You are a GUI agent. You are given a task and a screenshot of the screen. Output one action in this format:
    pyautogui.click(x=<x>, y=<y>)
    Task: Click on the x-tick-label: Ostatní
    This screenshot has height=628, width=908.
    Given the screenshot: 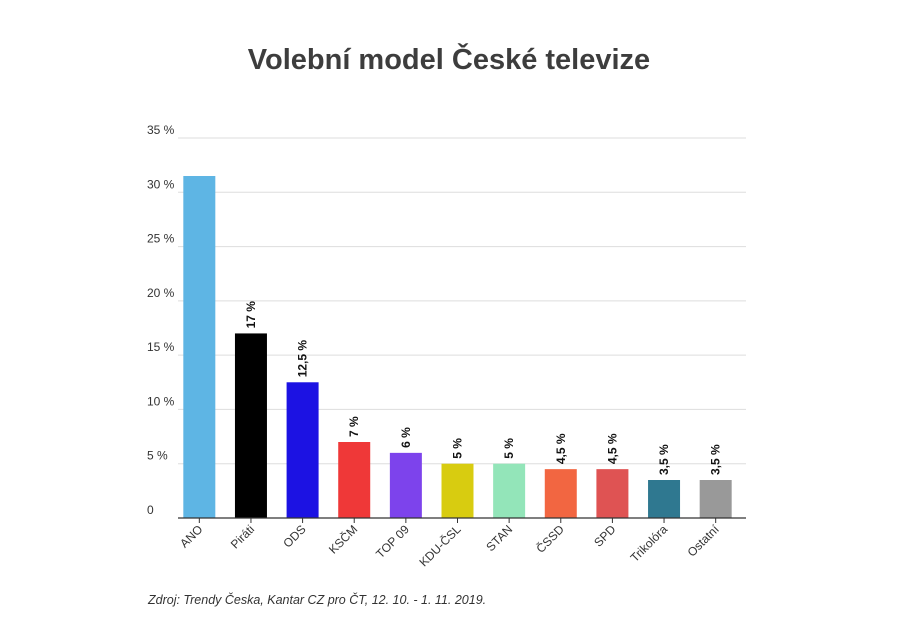 What is the action you would take?
    pyautogui.click(x=704, y=541)
    